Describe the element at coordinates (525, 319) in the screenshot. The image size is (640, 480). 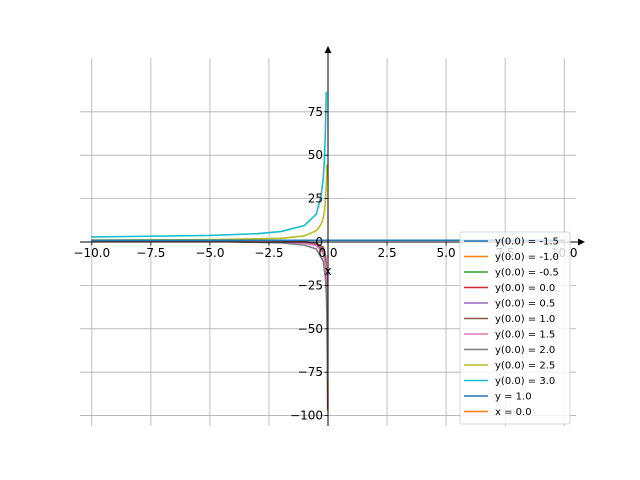
I see `legend-label-5: y(0.0) = 1.0` at that location.